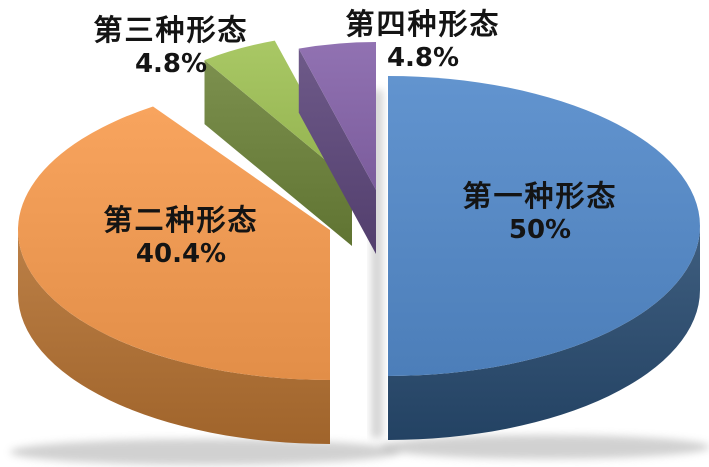  What do you see at coordinates (205, 452) in the screenshot?
I see `pie-shadow-left` at bounding box center [205, 452].